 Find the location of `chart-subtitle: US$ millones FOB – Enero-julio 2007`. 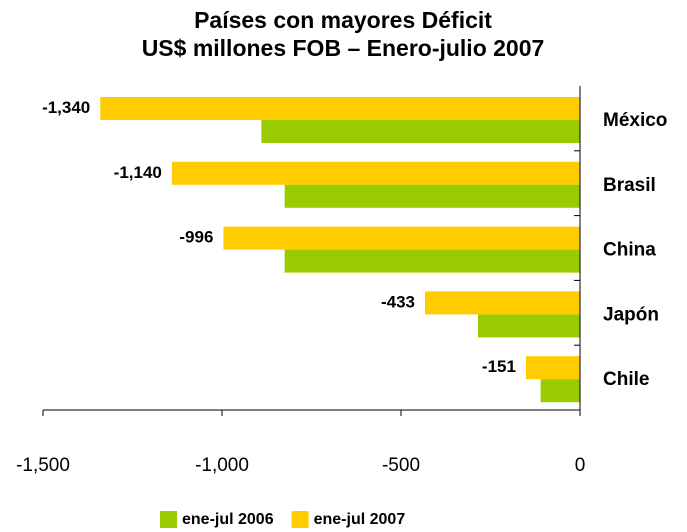

chart-subtitle: US$ millones FOB – Enero-julio 2007 is located at coordinates (343, 48).